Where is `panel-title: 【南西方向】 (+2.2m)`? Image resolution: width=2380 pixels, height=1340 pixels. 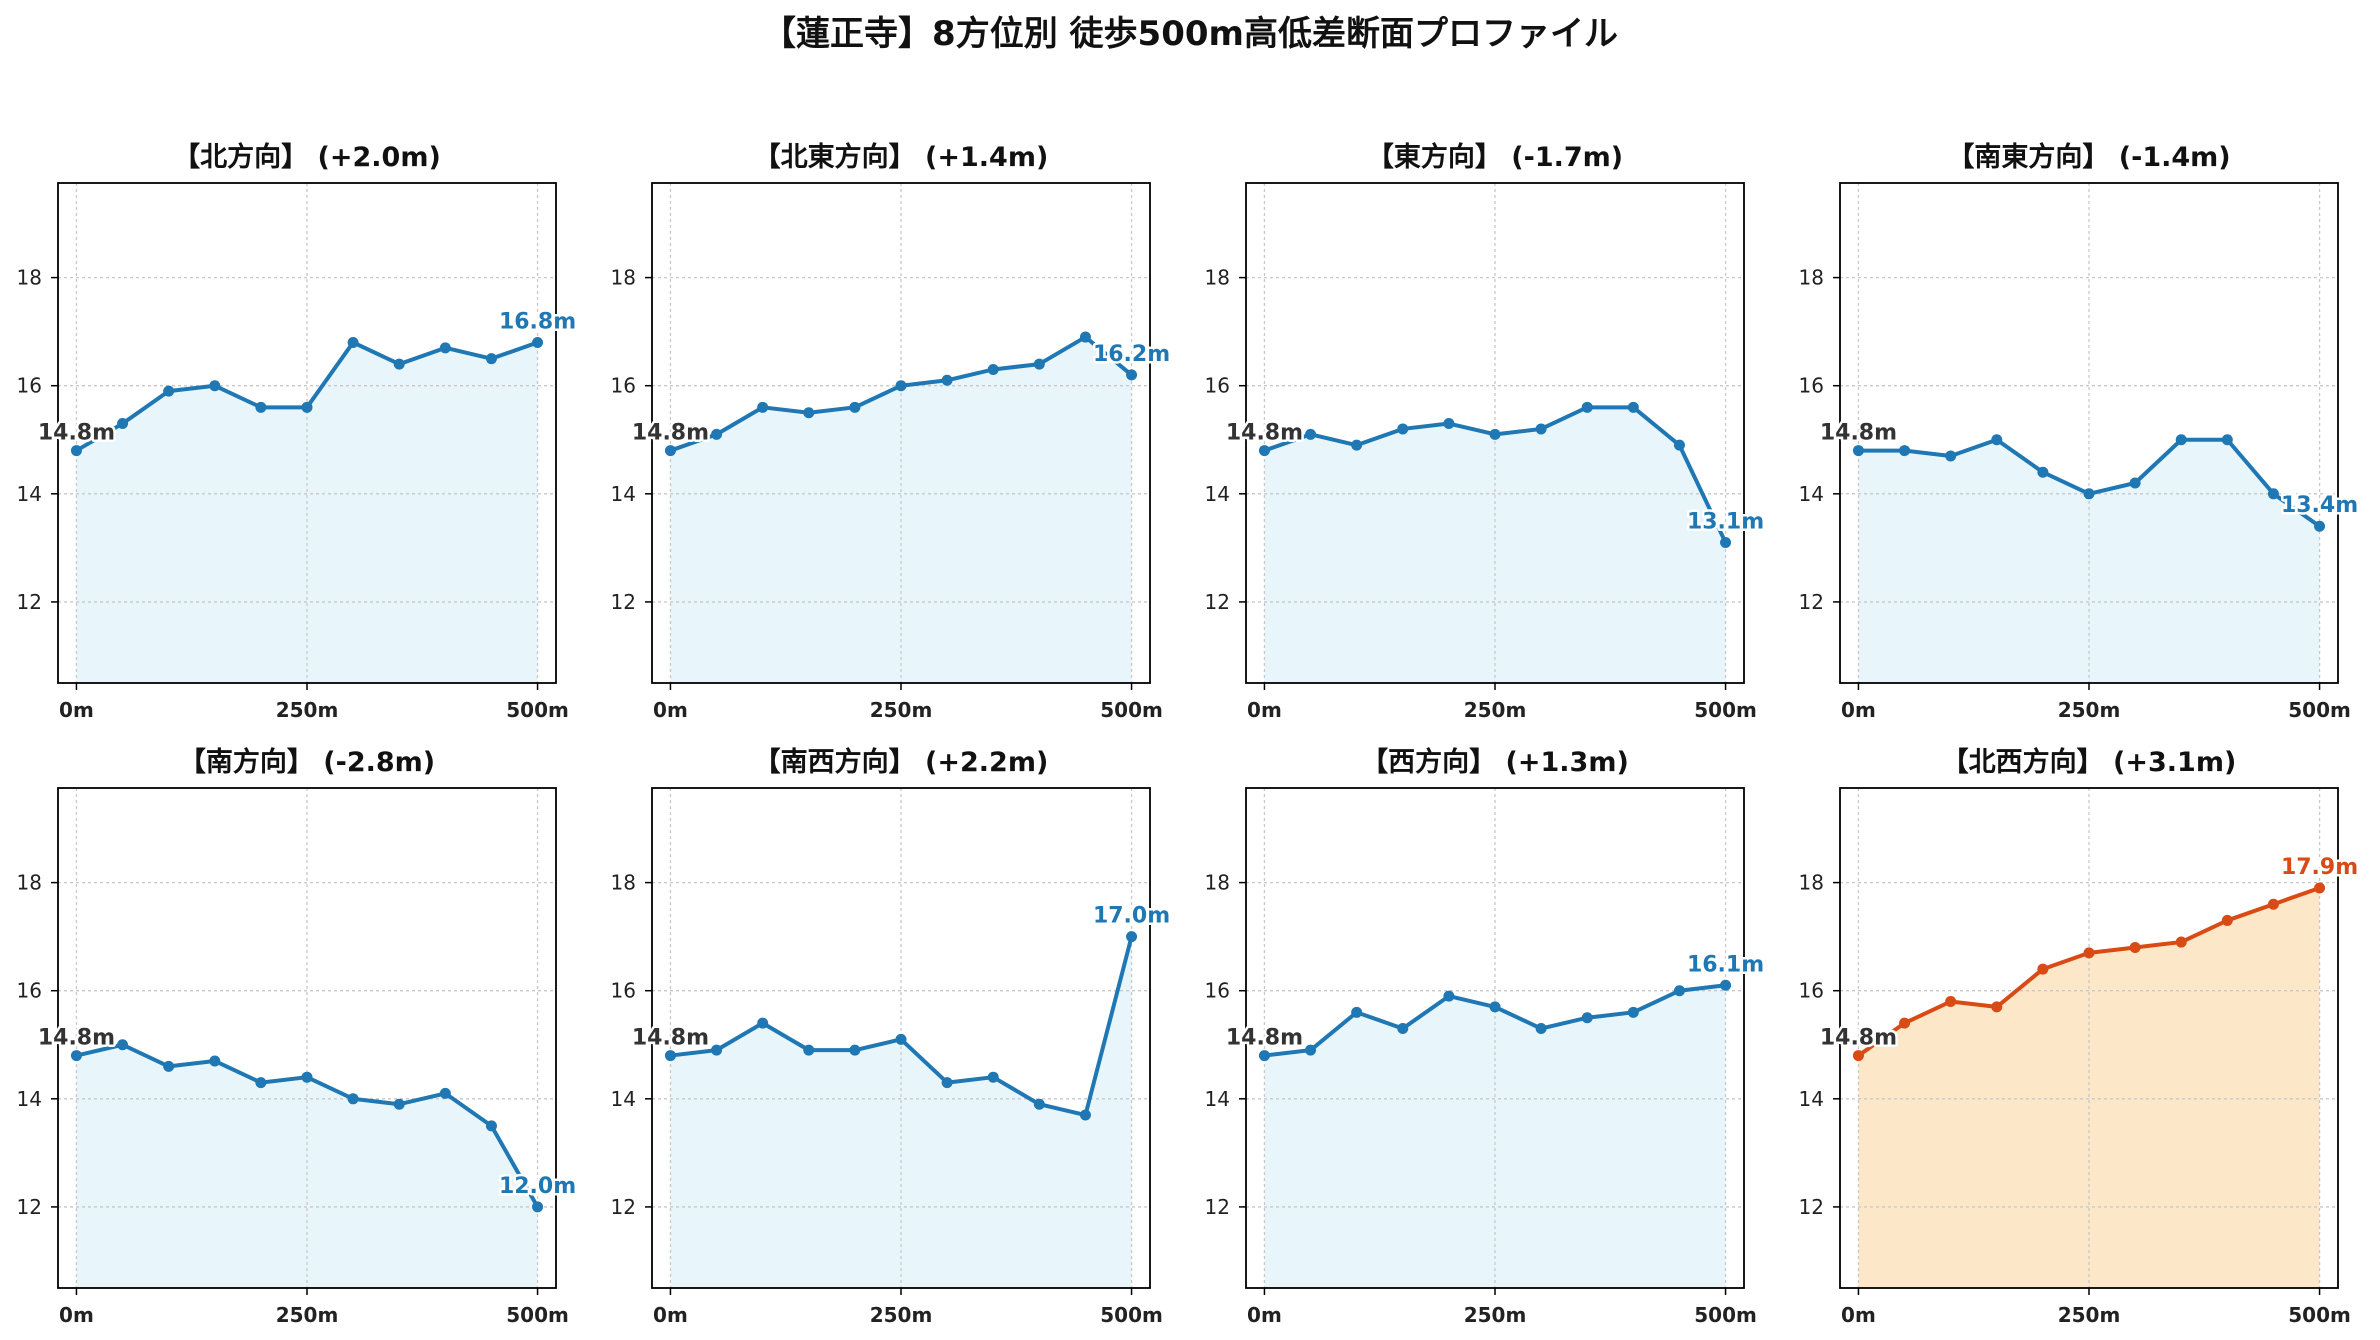
panel-title: 【南西方向】 (+2.2m) is located at coordinates (901, 762).